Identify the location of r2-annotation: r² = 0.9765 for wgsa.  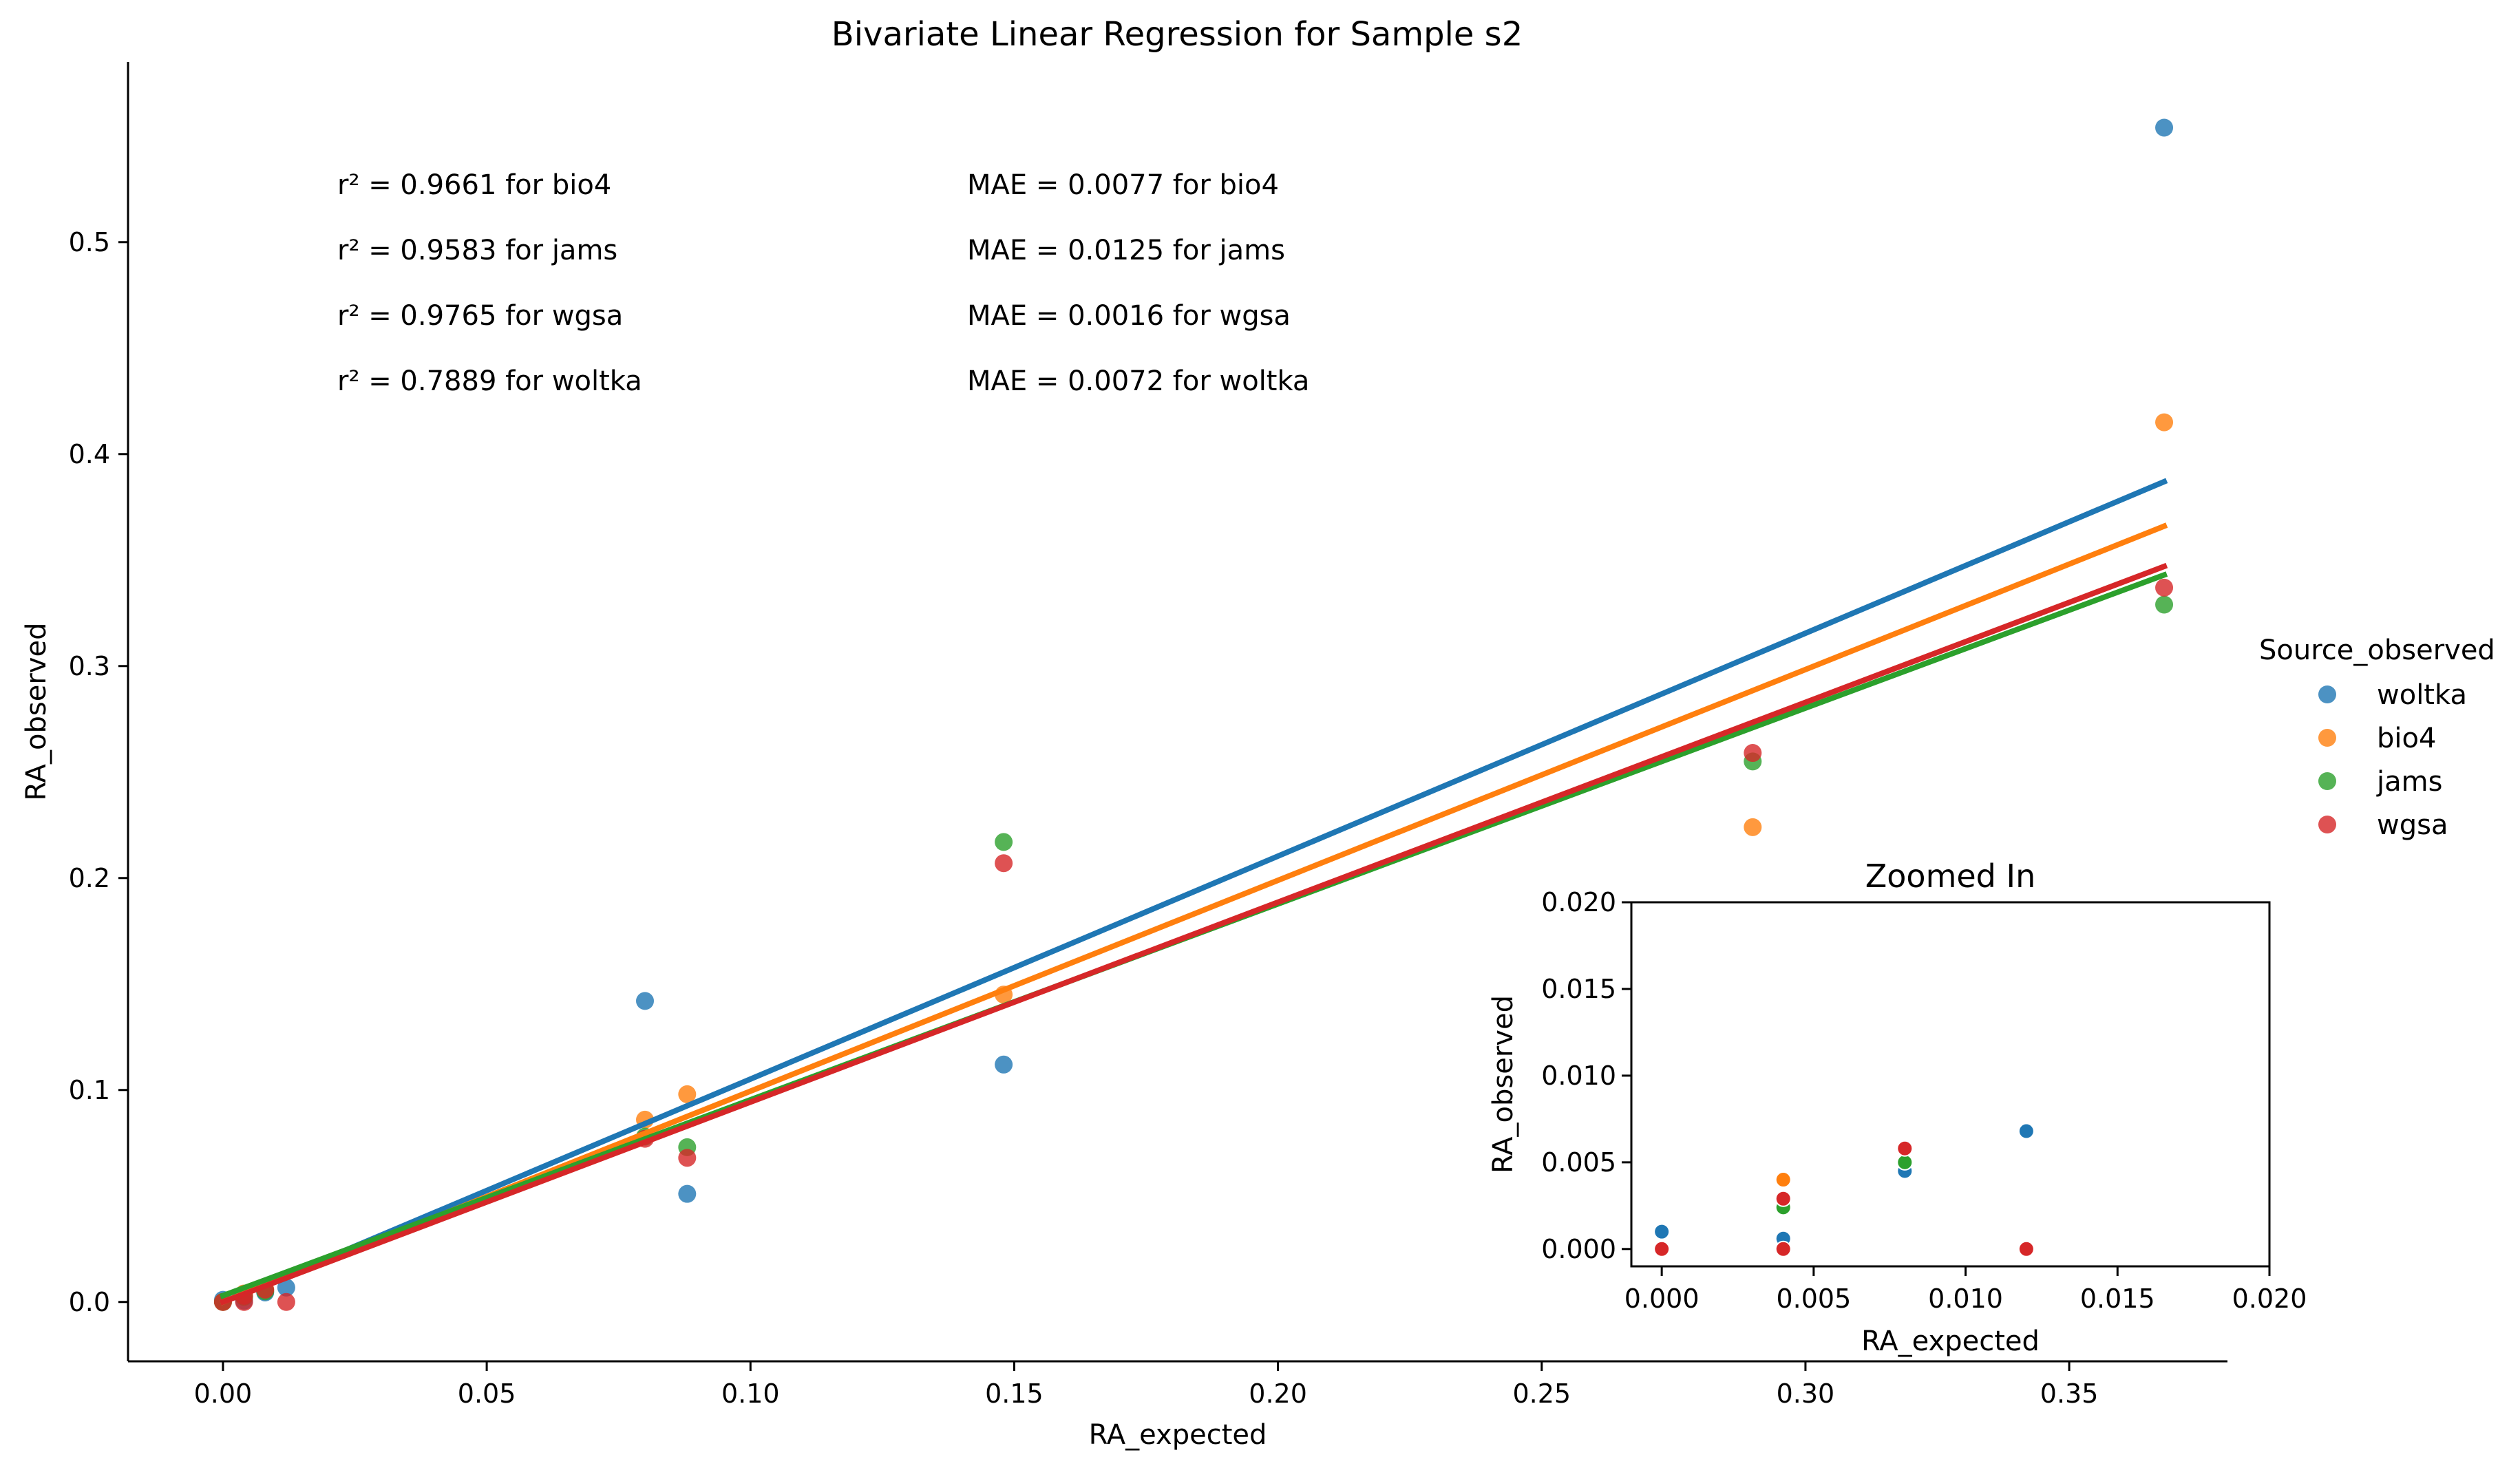
(480, 316).